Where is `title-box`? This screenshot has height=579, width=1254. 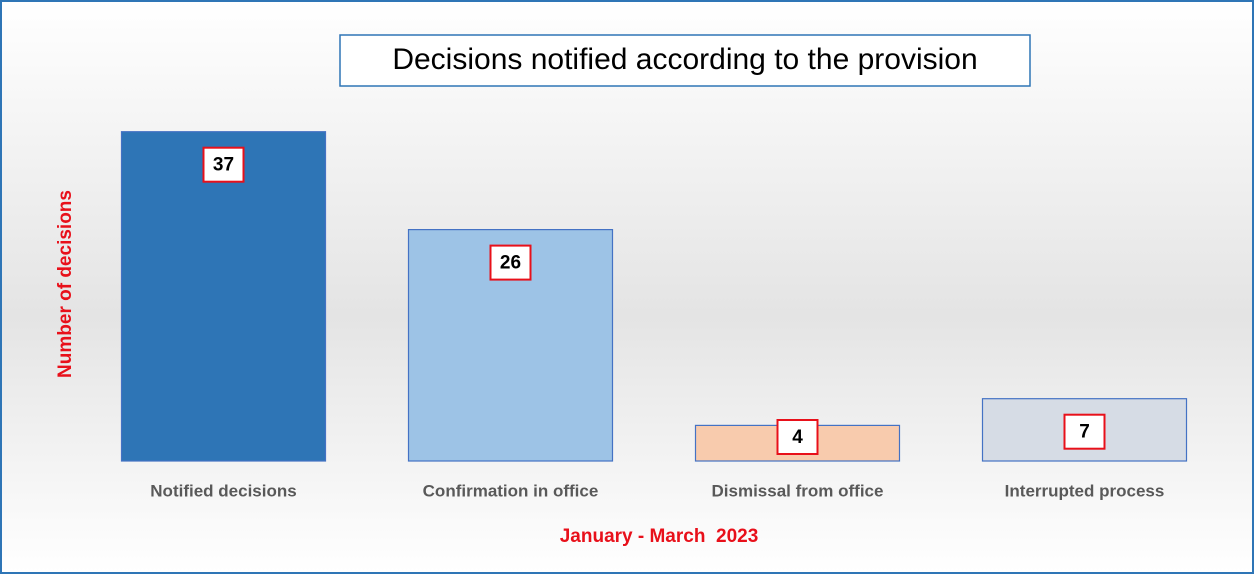
title-box is located at coordinates (685, 60).